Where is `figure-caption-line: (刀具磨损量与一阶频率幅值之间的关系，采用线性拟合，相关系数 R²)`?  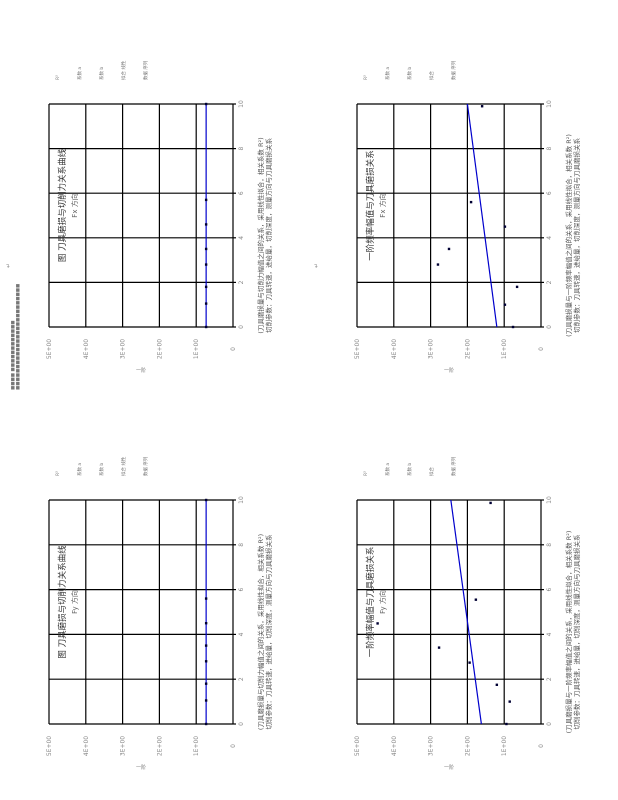 figure-caption-line: (刀具磨损量与一阶频率幅值之间的关系，采用线性拟合，相关系数 R²) is located at coordinates (568, 632).